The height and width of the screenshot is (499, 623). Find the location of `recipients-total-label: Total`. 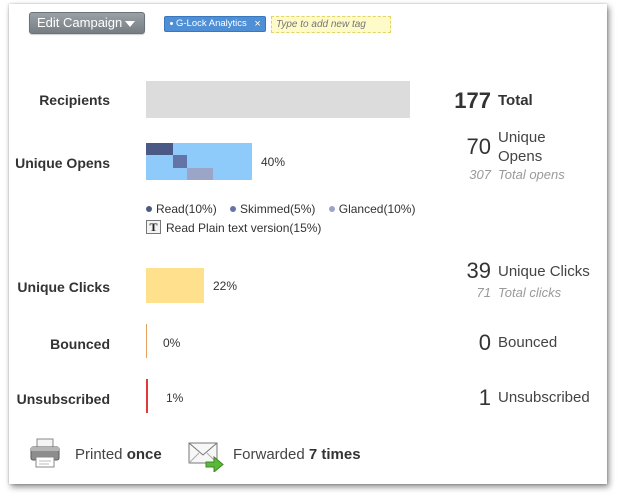

recipients-total-label: Total is located at coordinates (515, 100).